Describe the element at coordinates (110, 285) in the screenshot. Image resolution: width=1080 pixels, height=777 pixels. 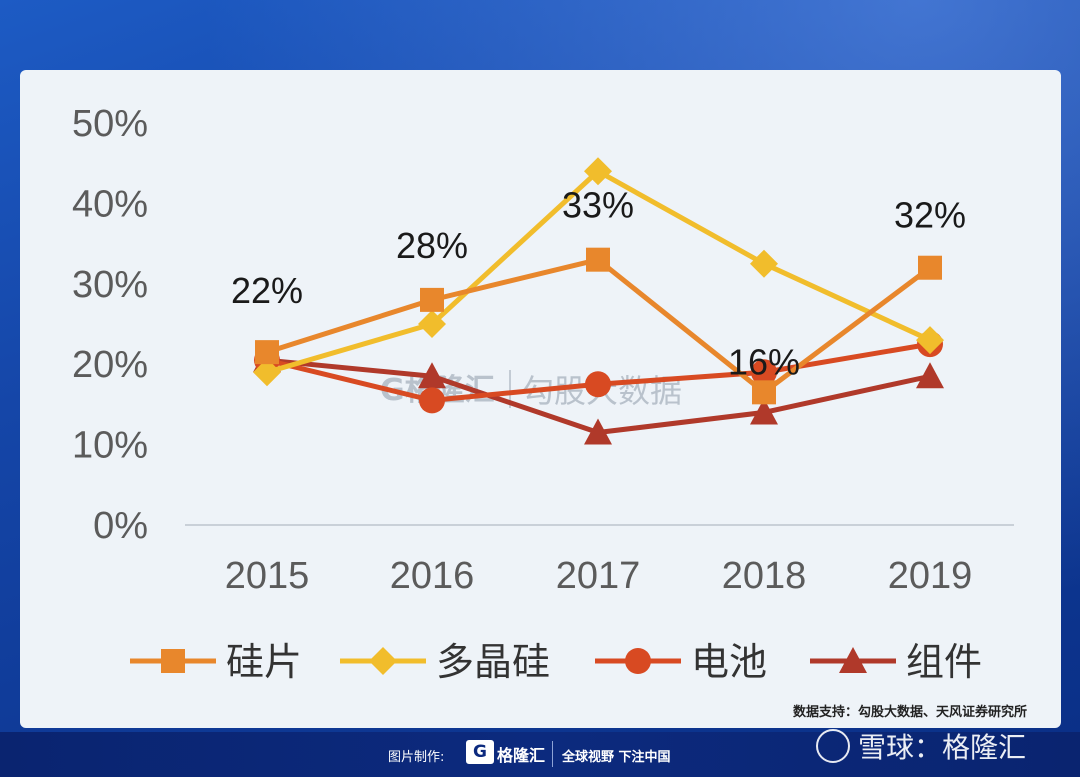
I see `y-tick-label: 30%` at that location.